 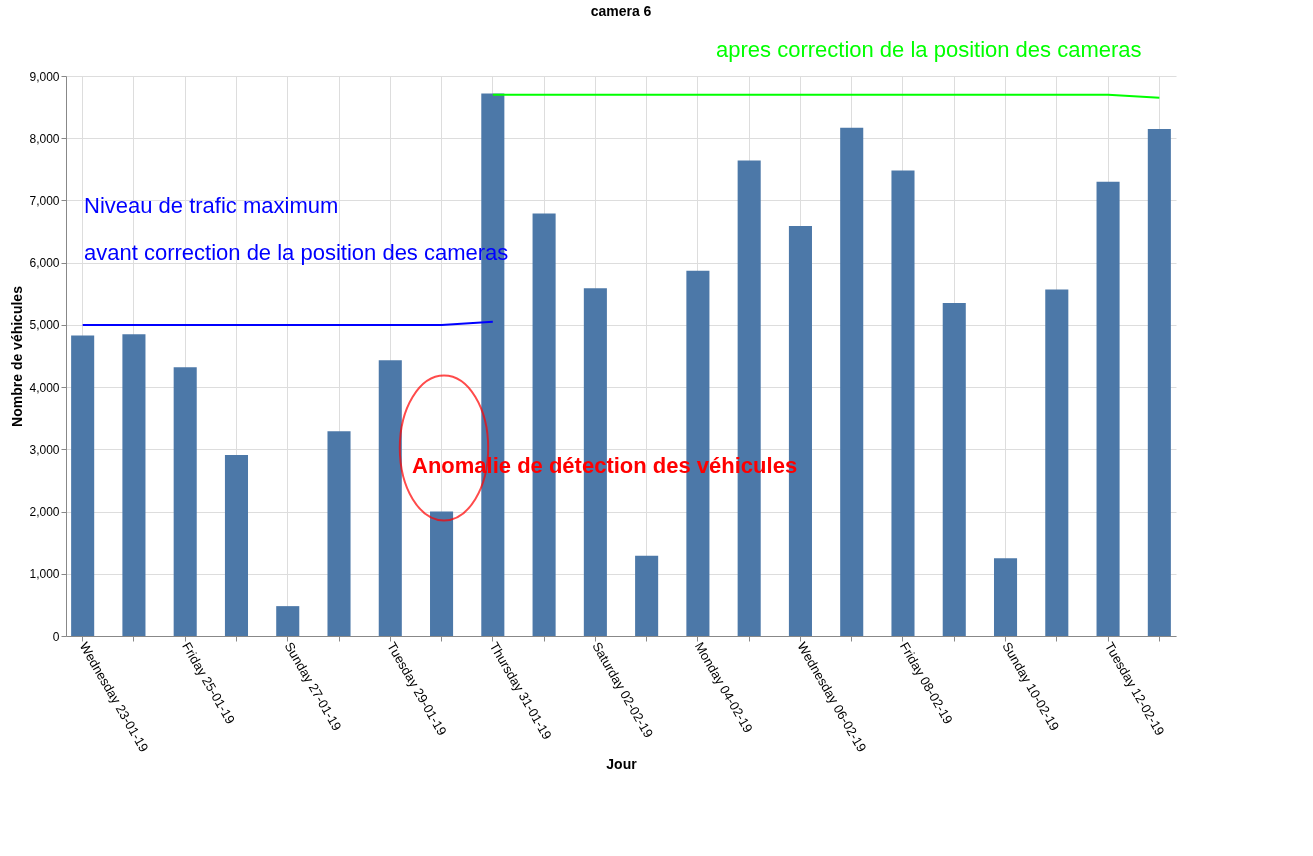 I want to click on y-tick-label: 3,000, so click(x=44, y=449).